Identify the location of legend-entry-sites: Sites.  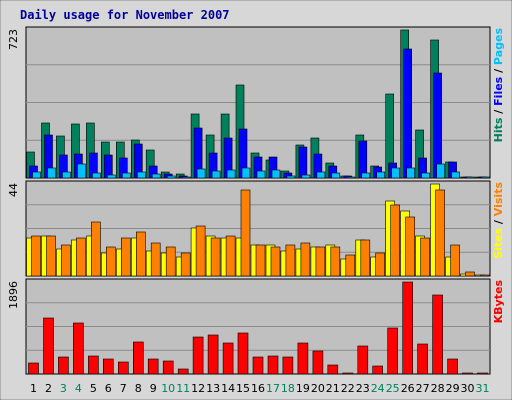
(498, 242).